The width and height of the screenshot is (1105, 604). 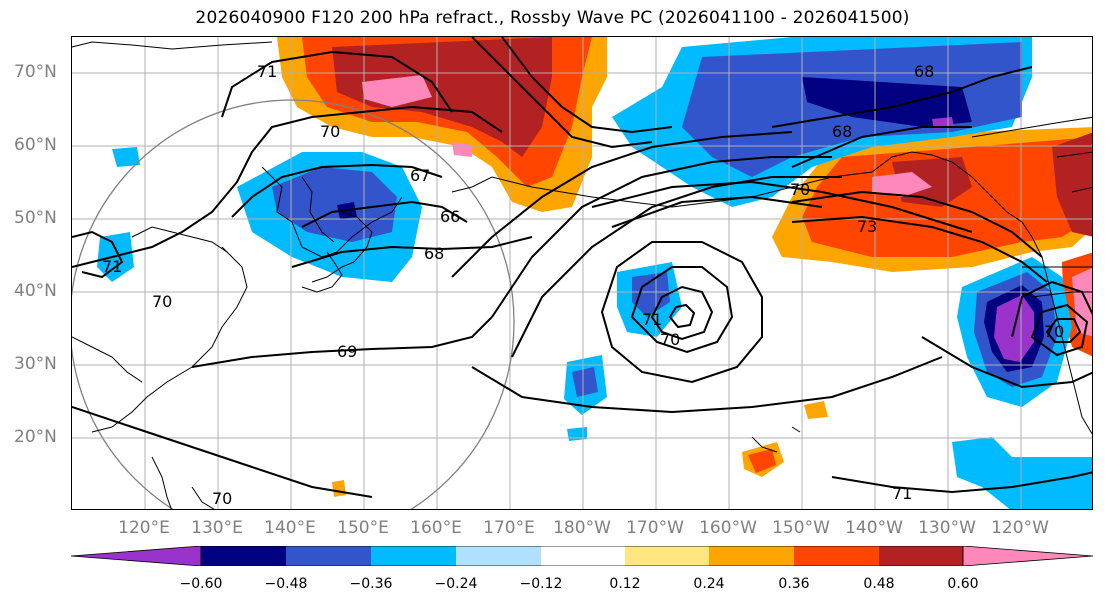 I want to click on lon-label-140e: 140°E, so click(x=290, y=528).